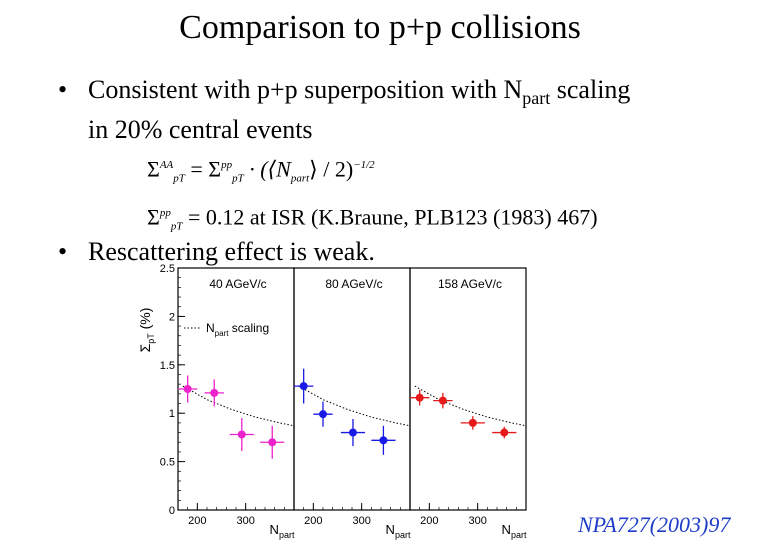 Image resolution: width=780 pixels, height=540 pixels. Describe the element at coordinates (153, 169) in the screenshot. I see `eq1-sigma: Σ` at that location.